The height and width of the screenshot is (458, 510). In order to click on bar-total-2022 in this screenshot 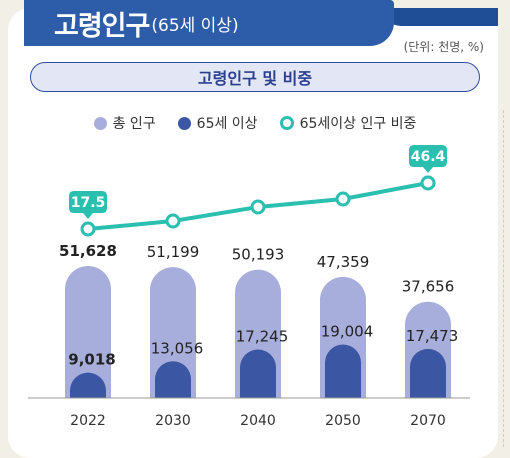, I will do `click(88, 332)`.